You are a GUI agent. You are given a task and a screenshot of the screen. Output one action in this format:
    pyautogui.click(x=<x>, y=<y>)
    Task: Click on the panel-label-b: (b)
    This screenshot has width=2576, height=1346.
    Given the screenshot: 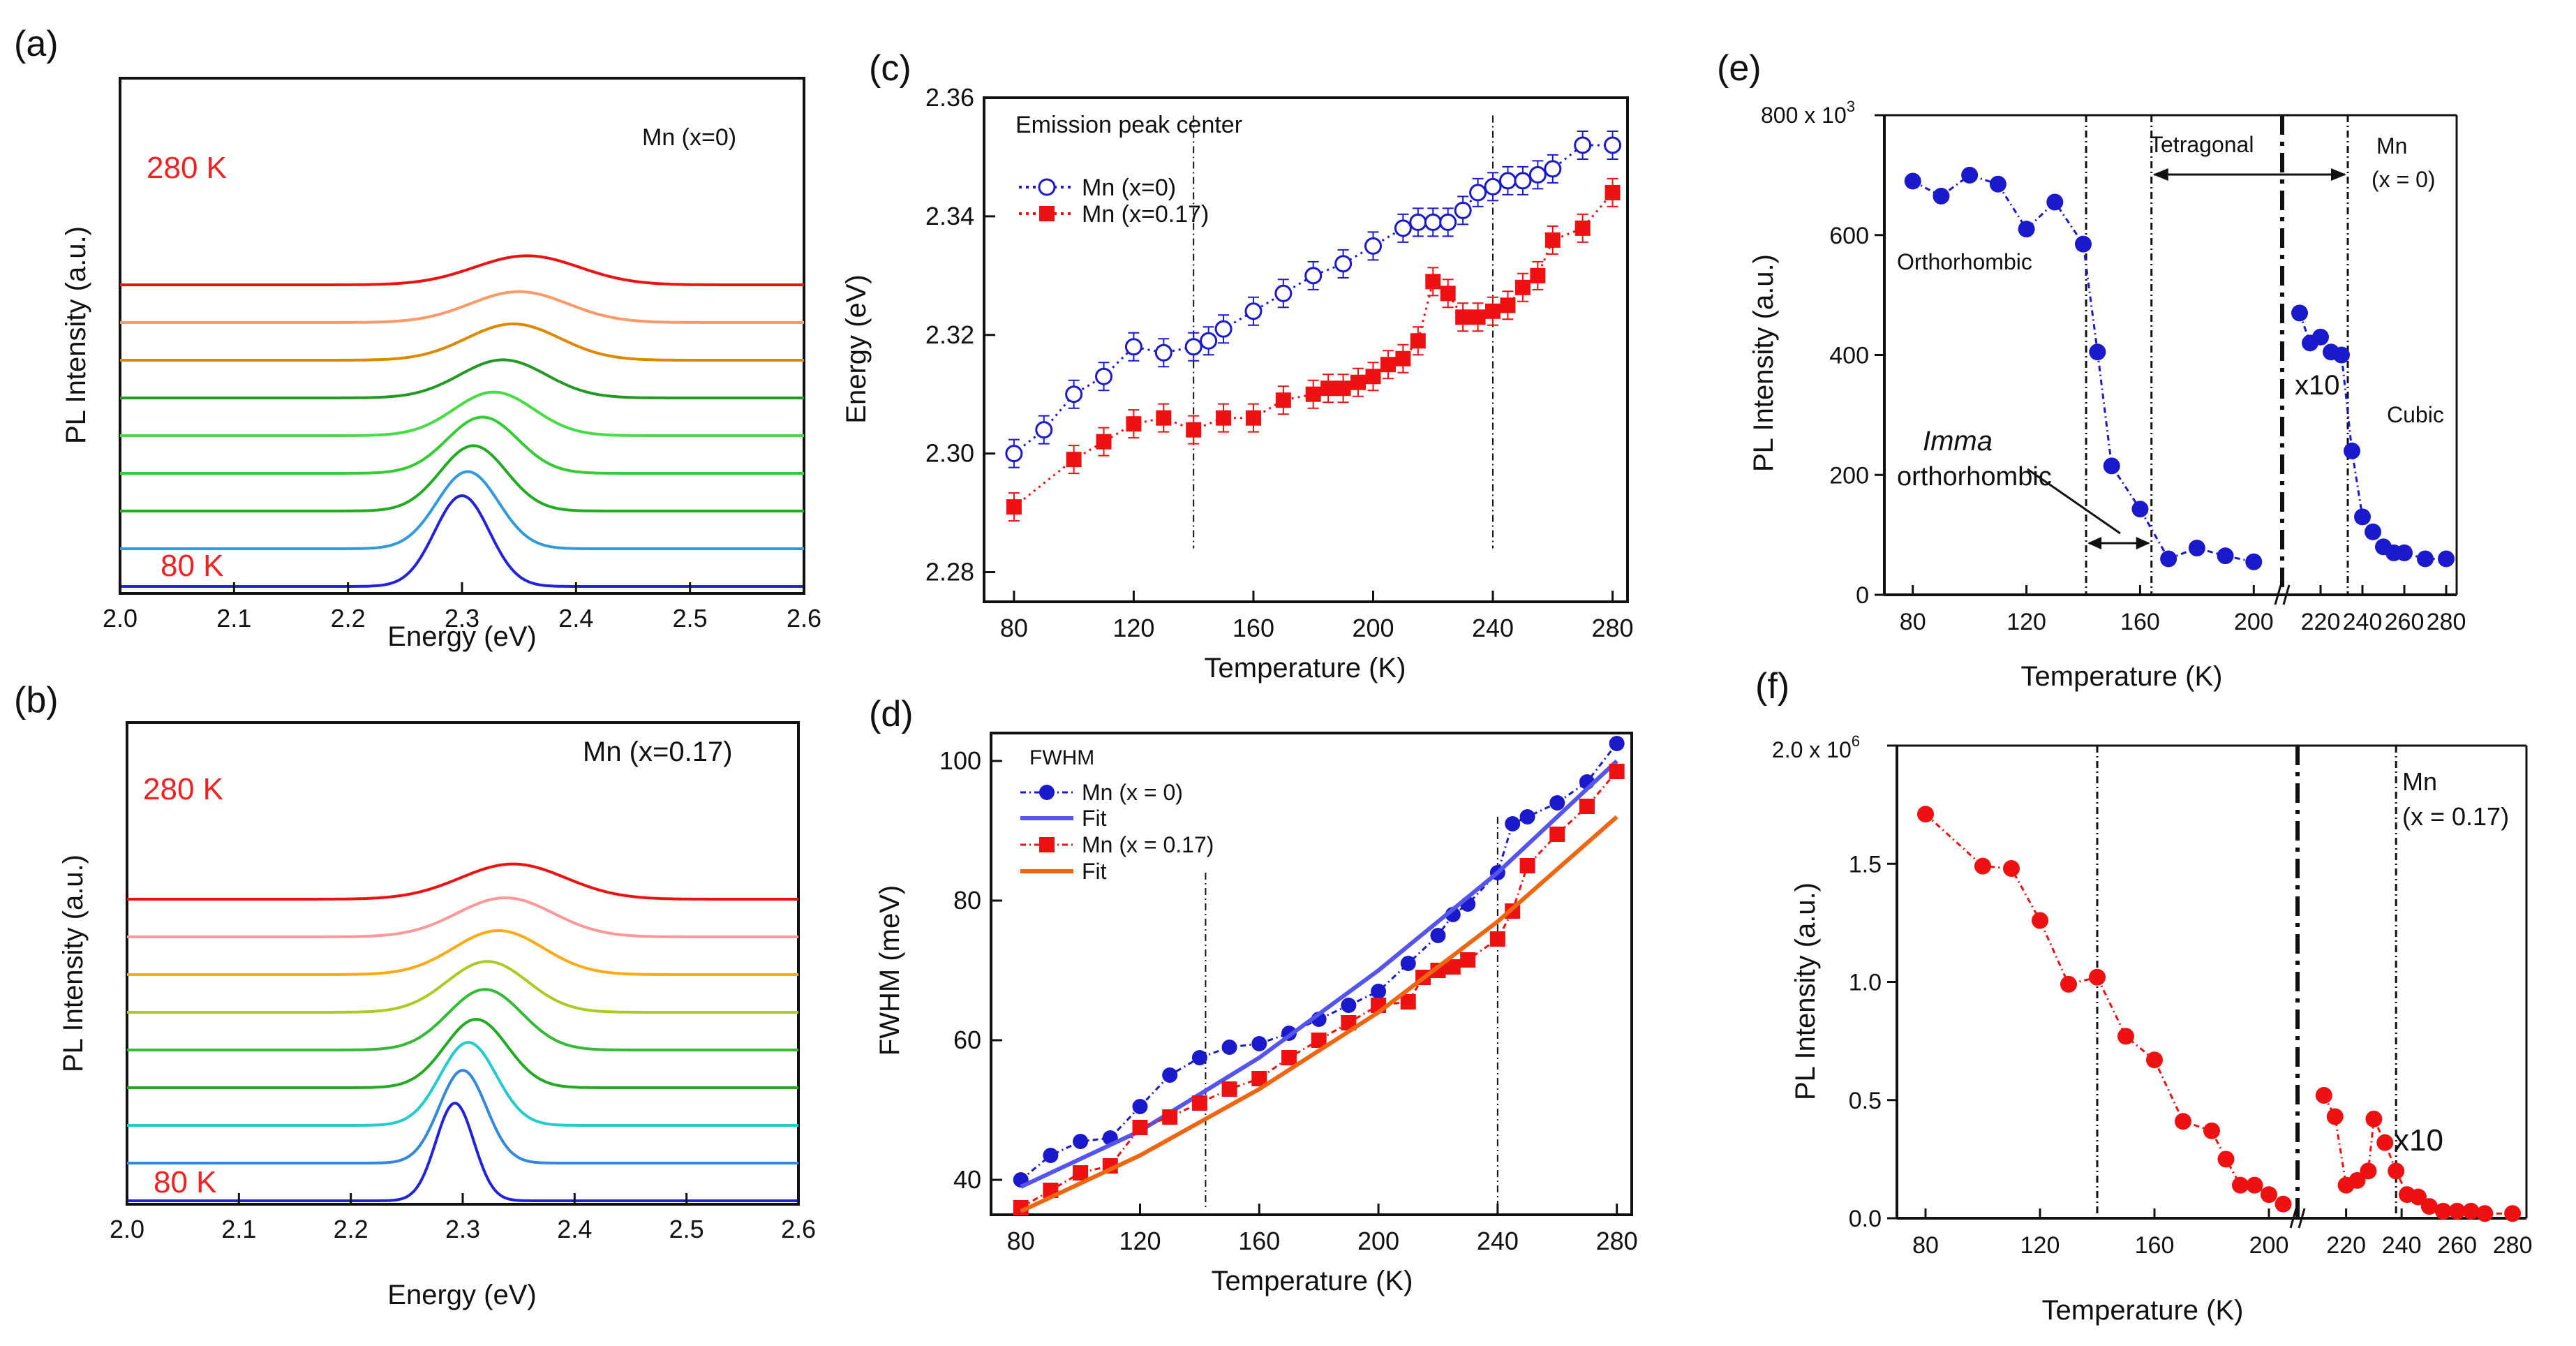 What is the action you would take?
    pyautogui.click(x=37, y=700)
    